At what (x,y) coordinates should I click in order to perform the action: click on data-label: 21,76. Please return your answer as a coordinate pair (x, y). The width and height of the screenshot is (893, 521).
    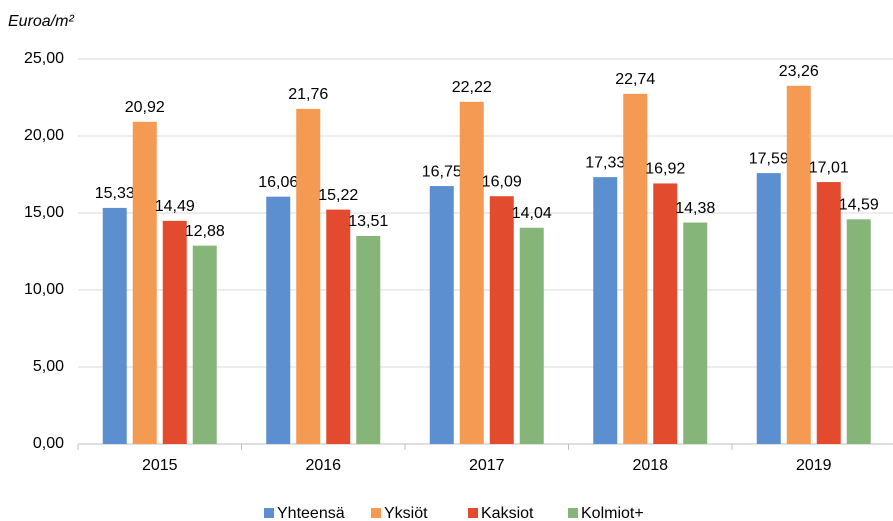
    Looking at the image, I should click on (308, 94).